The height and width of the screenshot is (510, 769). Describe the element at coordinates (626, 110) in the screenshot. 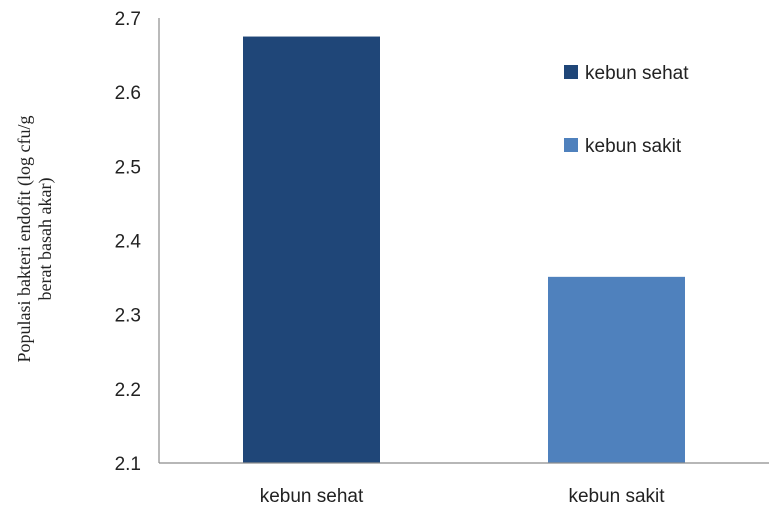

I see `legend: kebun sehat kebun sakit` at that location.